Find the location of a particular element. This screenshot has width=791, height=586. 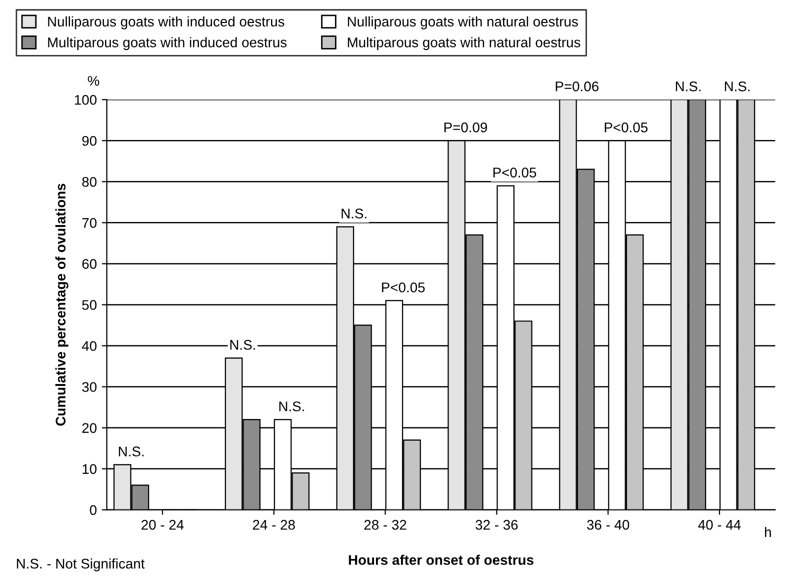

y-tick-label: 40 is located at coordinates (89, 346).